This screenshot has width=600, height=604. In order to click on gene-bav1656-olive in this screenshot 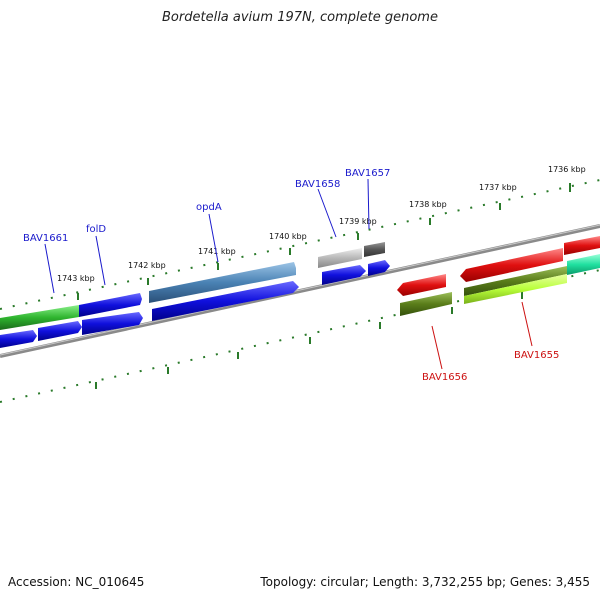, I will do `click(426, 304)`.